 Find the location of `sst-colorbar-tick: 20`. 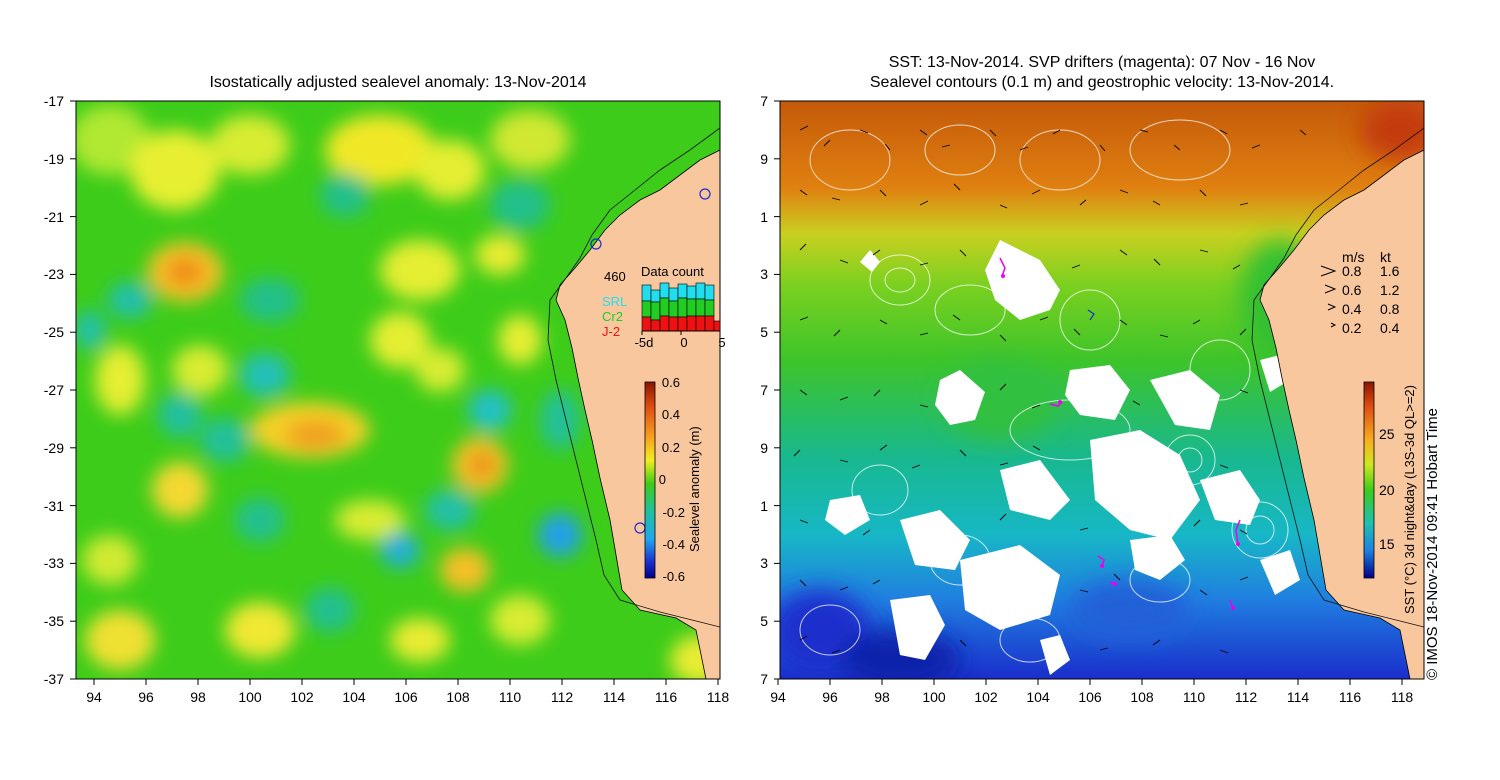

sst-colorbar-tick: 20 is located at coordinates (1387, 490).